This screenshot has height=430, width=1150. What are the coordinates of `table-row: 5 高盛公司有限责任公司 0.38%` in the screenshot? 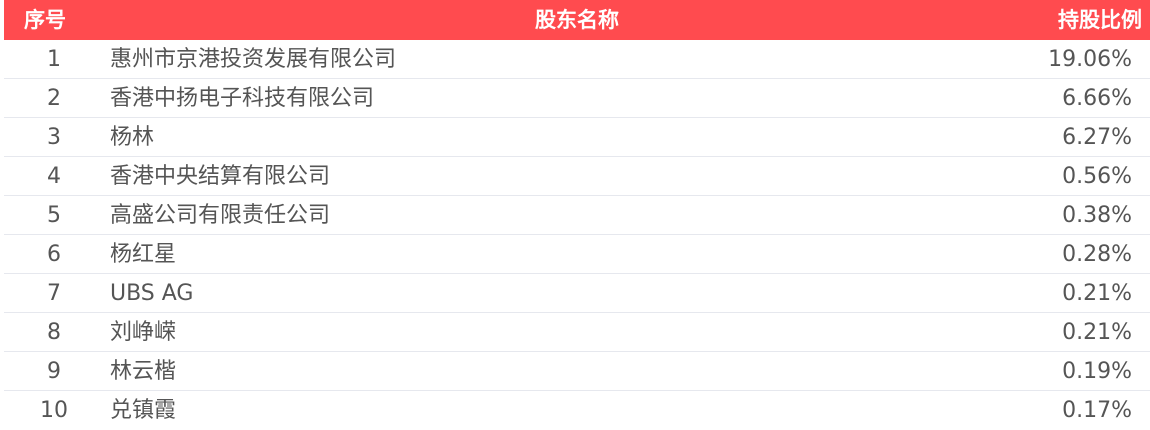 It's located at (577, 215).